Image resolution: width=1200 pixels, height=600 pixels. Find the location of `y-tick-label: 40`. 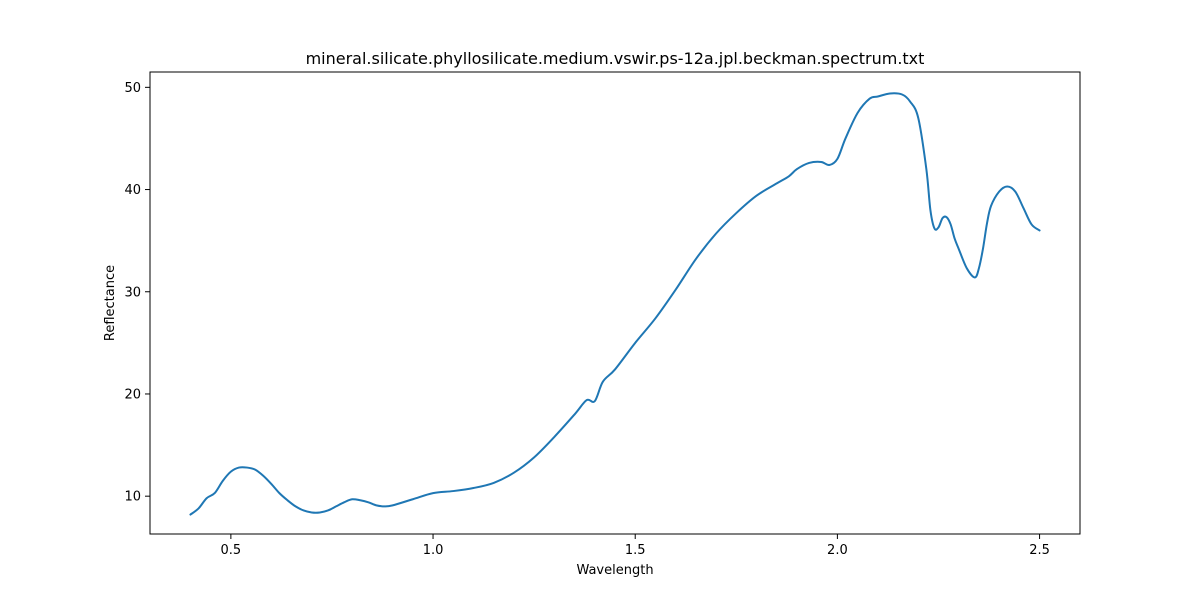

y-tick-label: 40 is located at coordinates (132, 190).